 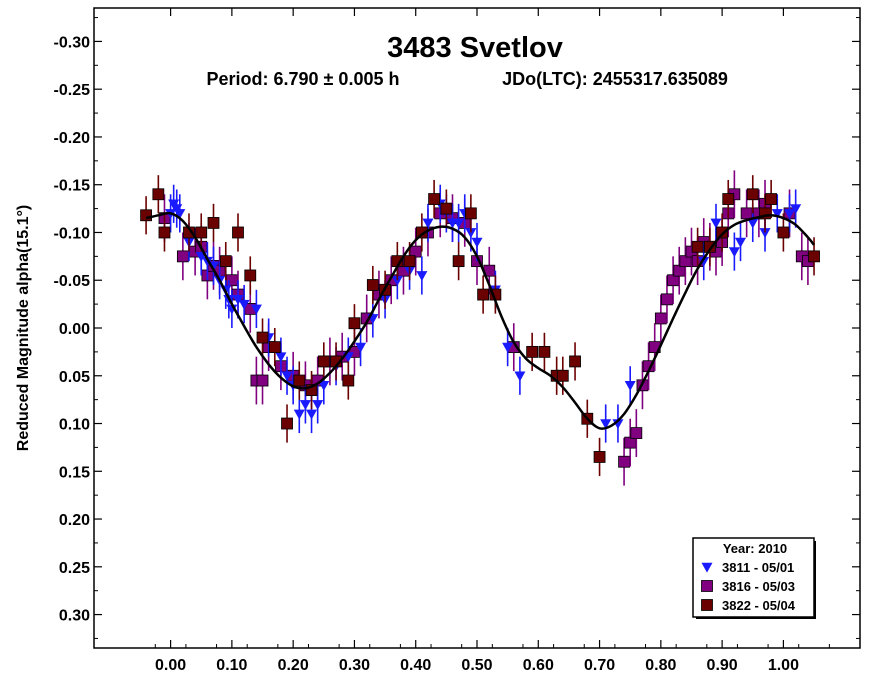 What do you see at coordinates (758, 586) in the screenshot?
I see `legend-label-3816: 3816 - 05/03` at bounding box center [758, 586].